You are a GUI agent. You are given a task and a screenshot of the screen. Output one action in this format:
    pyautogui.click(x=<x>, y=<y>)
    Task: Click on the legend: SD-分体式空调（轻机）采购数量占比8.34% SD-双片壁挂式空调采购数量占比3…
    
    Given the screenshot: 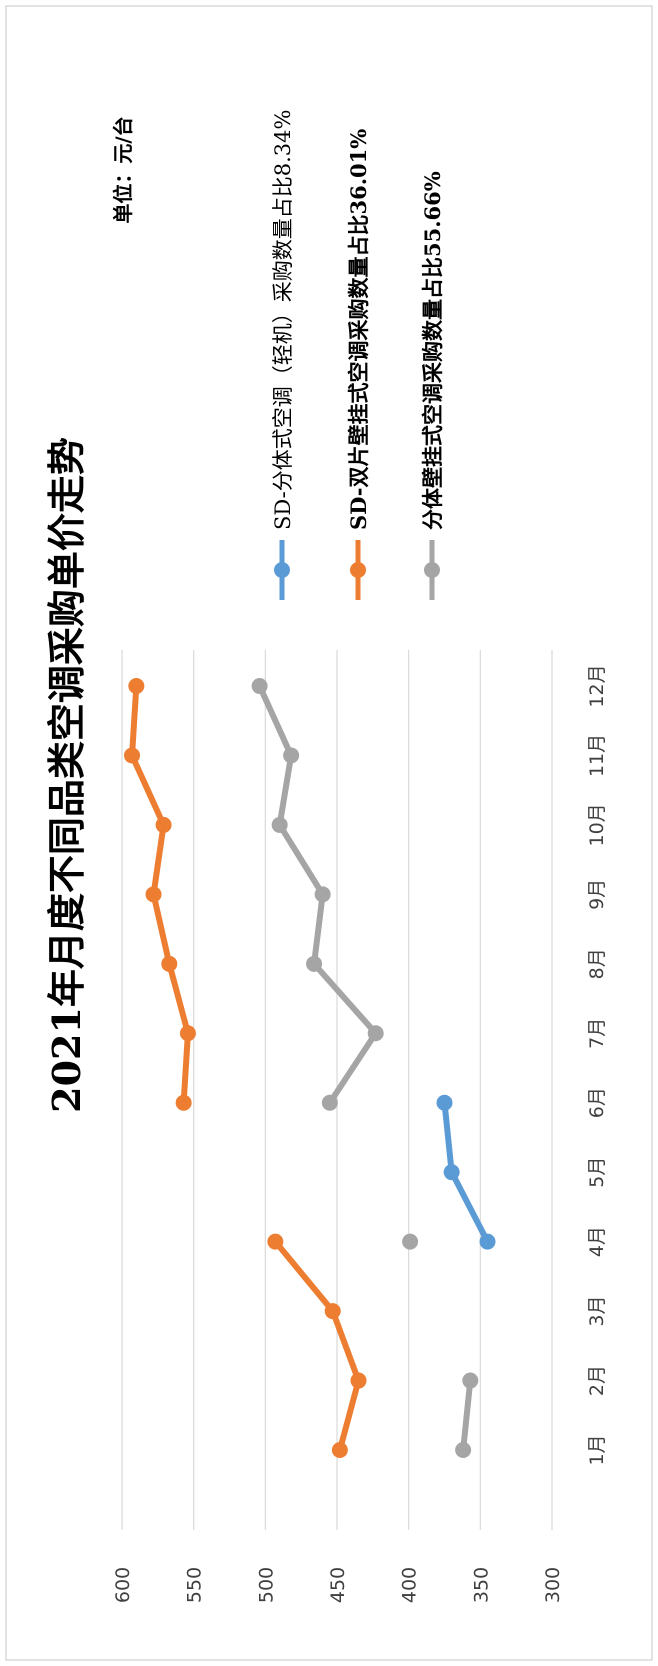 What is the action you would take?
    pyautogui.click(x=358, y=355)
    